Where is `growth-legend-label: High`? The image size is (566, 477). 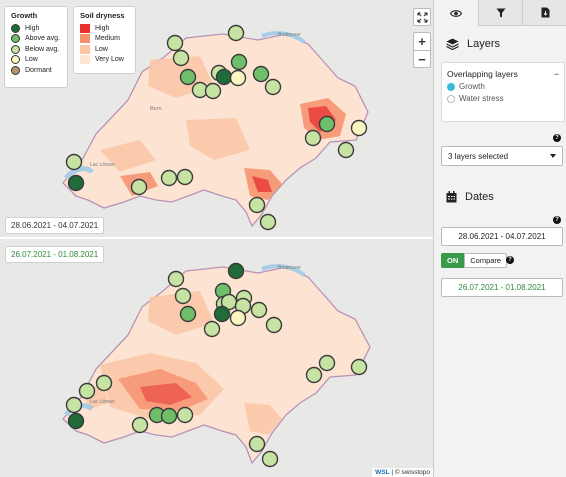 growth-legend-label: High is located at coordinates (32, 28).